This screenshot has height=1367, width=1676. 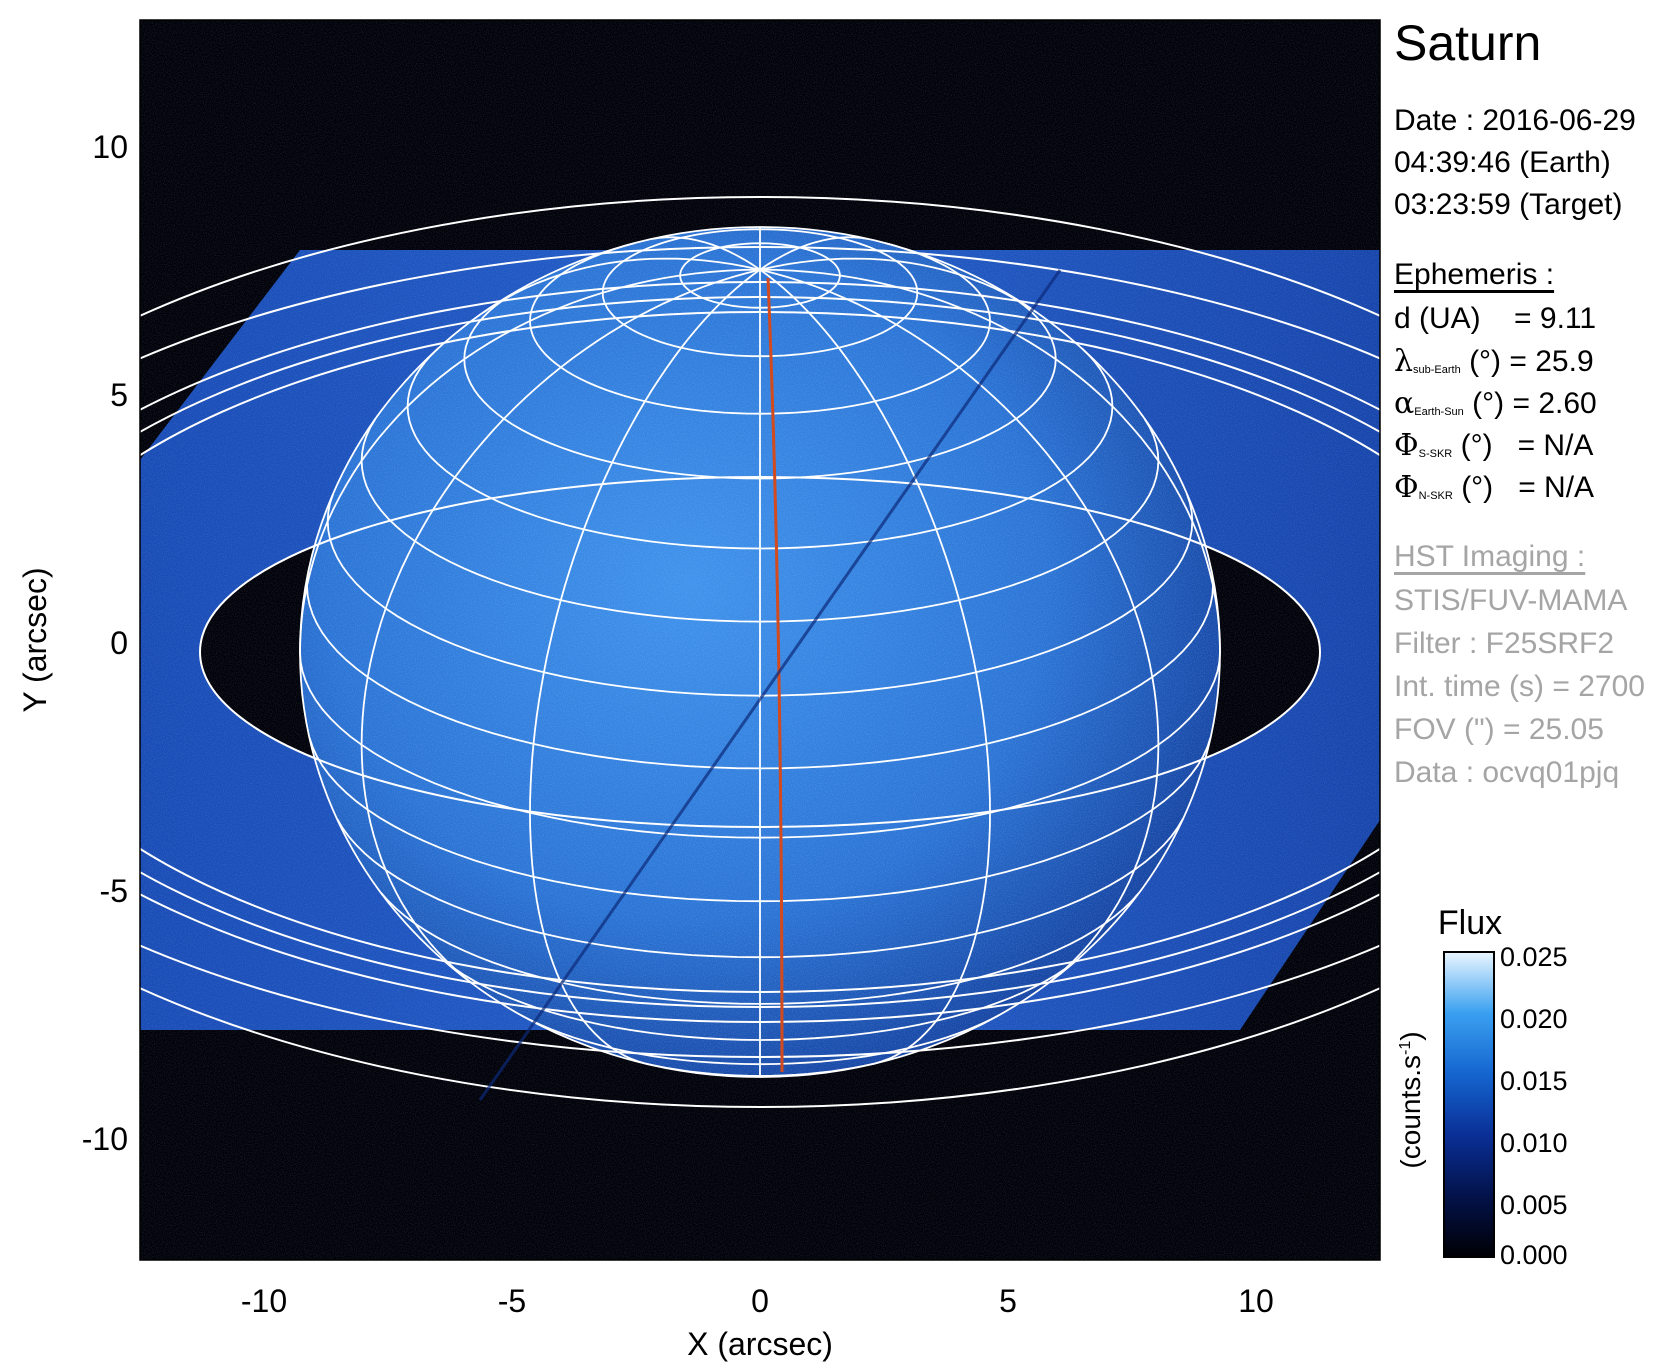 I want to click on colorbar-label: (counts.s-1), so click(x=1410, y=1099).